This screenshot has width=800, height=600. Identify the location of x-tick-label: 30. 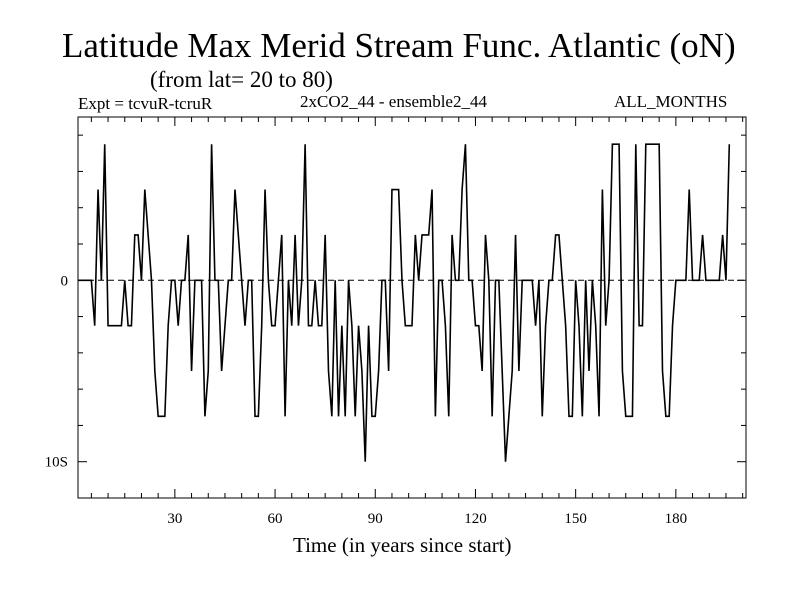
(174, 519).